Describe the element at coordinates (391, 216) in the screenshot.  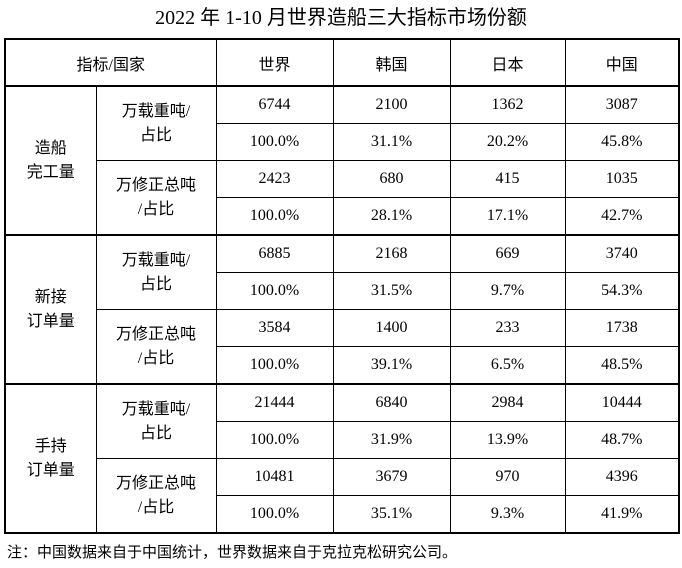
I see `share-cell: 28.1%` at that location.